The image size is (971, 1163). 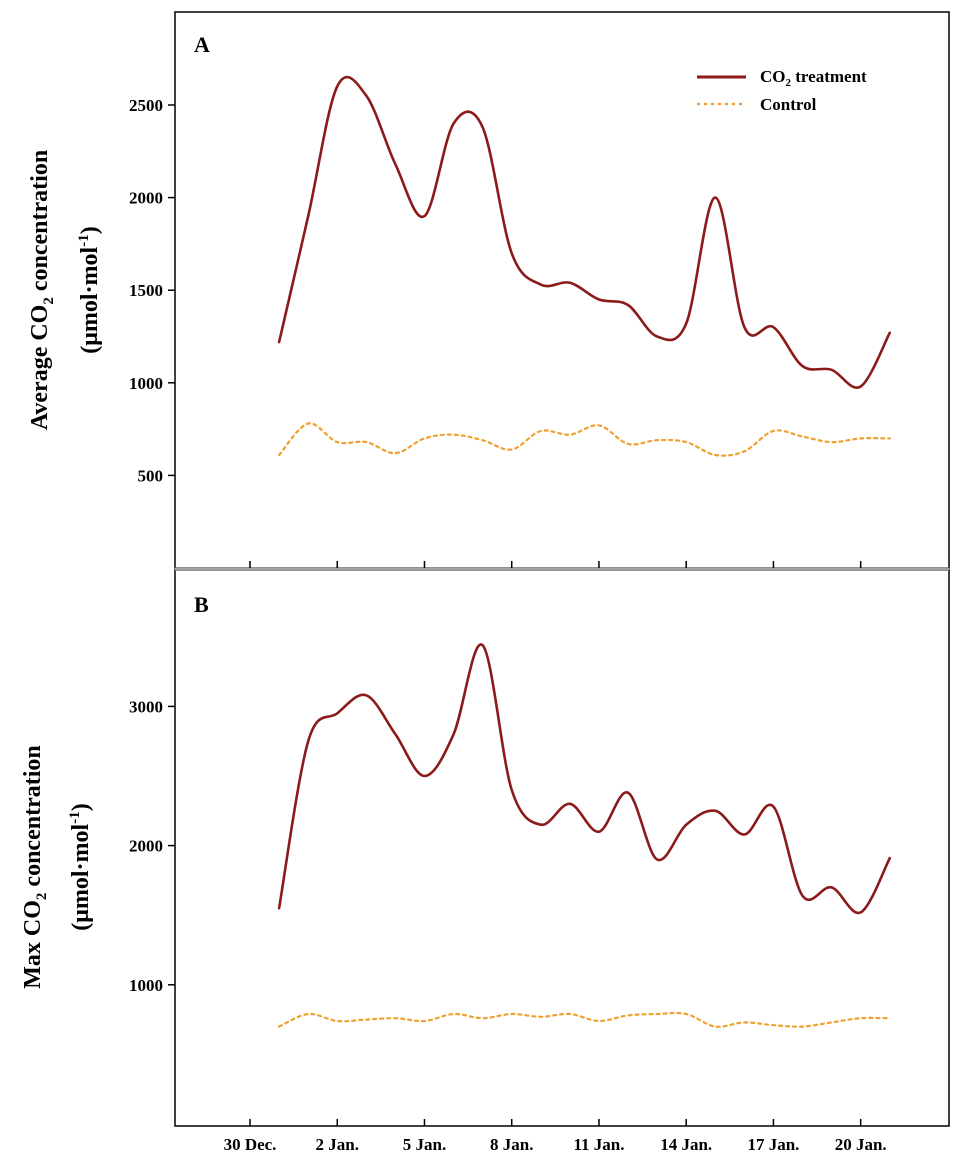 What do you see at coordinates (511, 1144) in the screenshot?
I see `xtick-label: 8 Jan.` at bounding box center [511, 1144].